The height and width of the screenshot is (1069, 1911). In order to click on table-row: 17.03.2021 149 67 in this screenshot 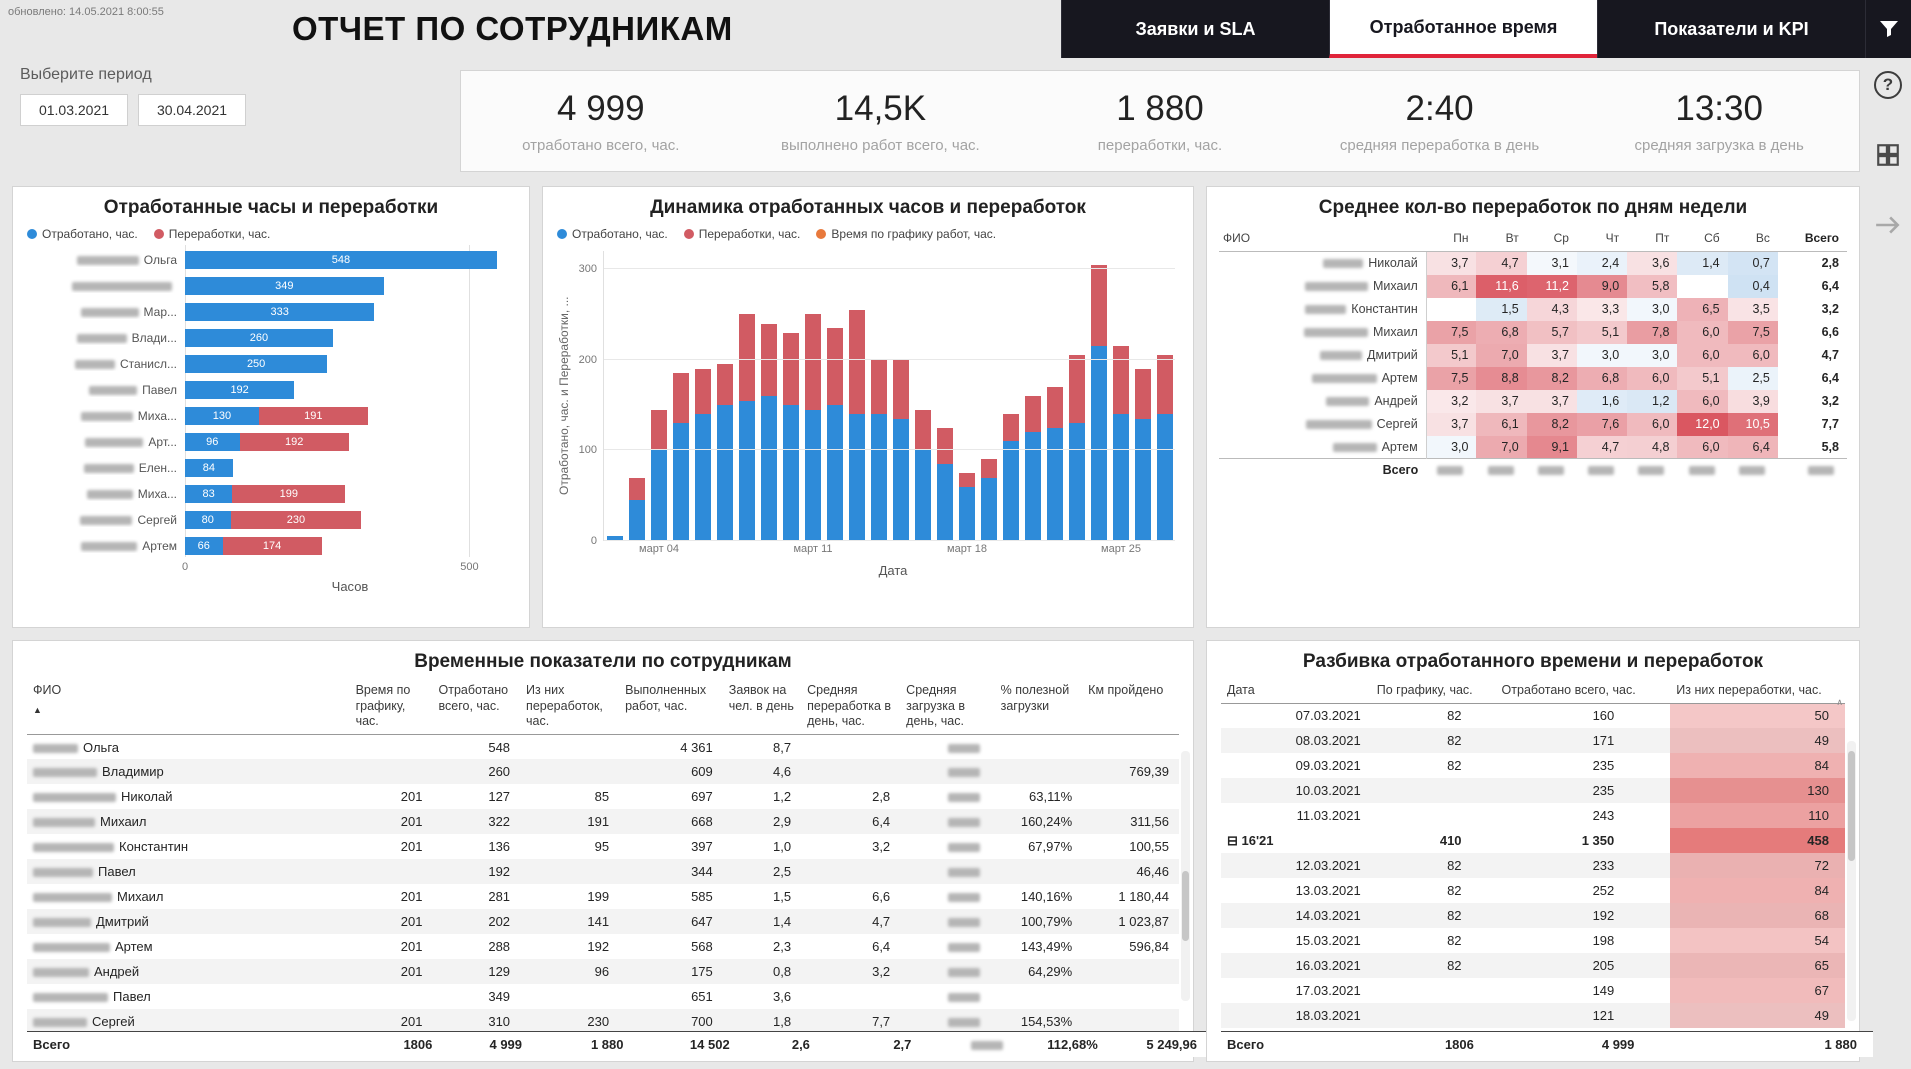, I will do `click(1533, 991)`.